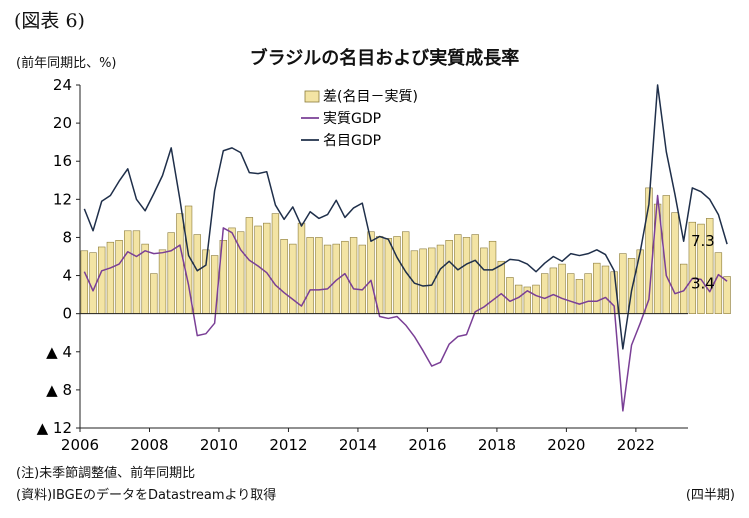  What do you see at coordinates (59, 390) in the screenshot?
I see `y-tick-label-8: ▲ 8` at bounding box center [59, 390].